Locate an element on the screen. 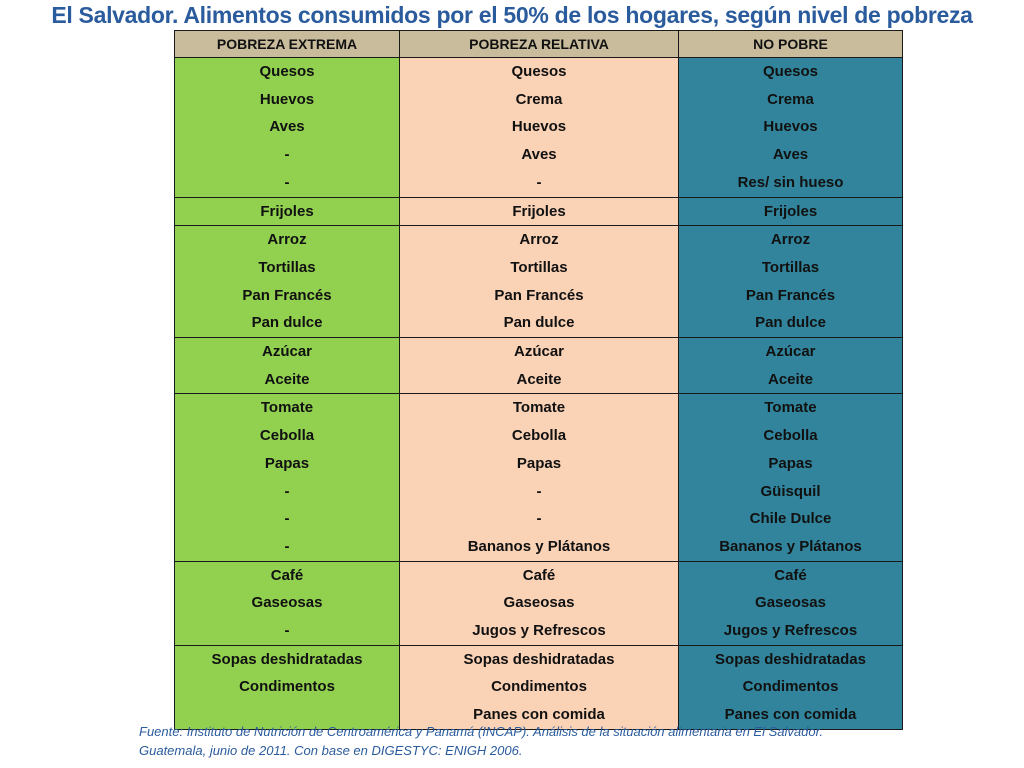 This screenshot has width=1024, height=768. cell-pobreza-extrema: Tortillas is located at coordinates (287, 267).